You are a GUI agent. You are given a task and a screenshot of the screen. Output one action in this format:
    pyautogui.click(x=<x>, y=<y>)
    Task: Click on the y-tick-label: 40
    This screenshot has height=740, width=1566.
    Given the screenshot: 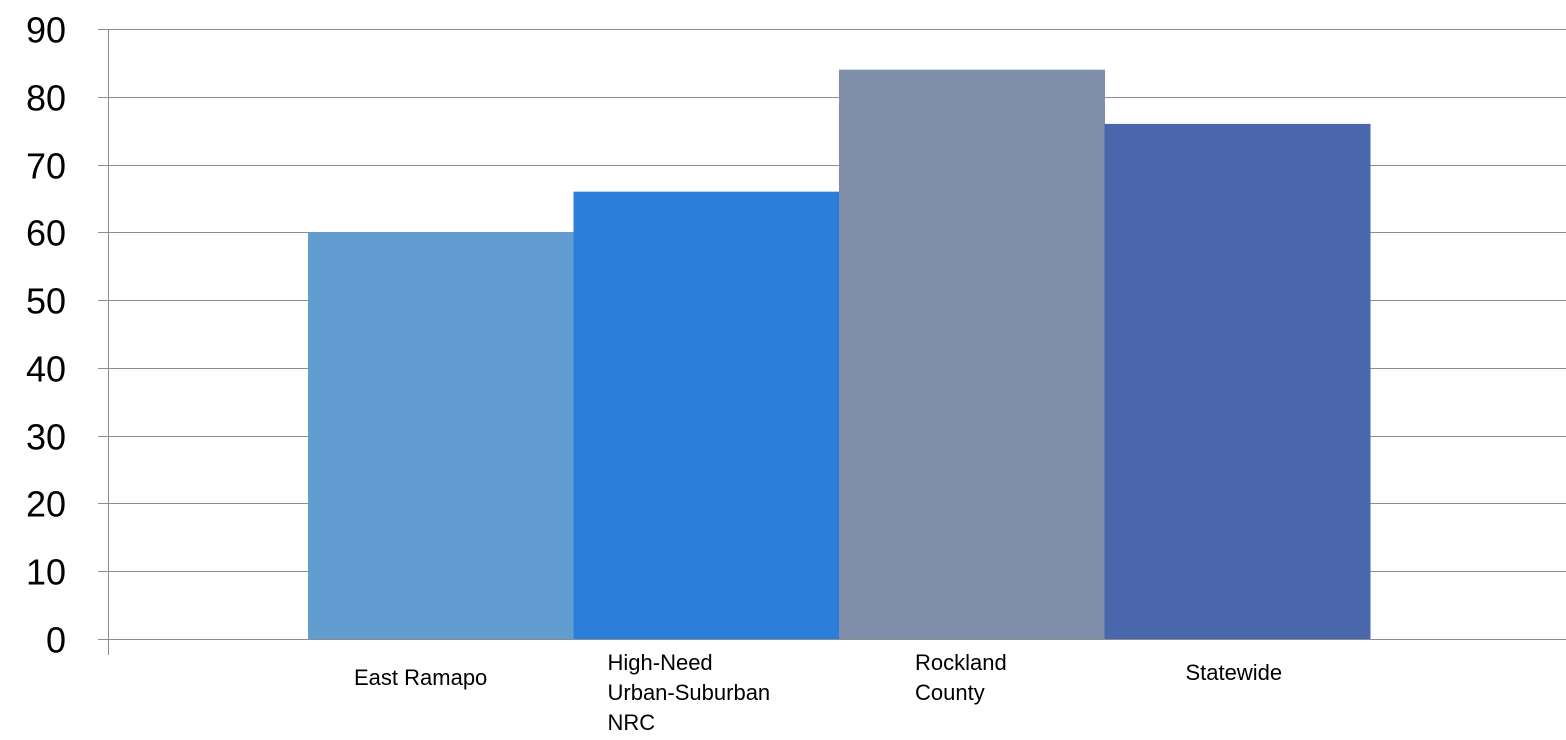 What is the action you would take?
    pyautogui.click(x=46, y=369)
    